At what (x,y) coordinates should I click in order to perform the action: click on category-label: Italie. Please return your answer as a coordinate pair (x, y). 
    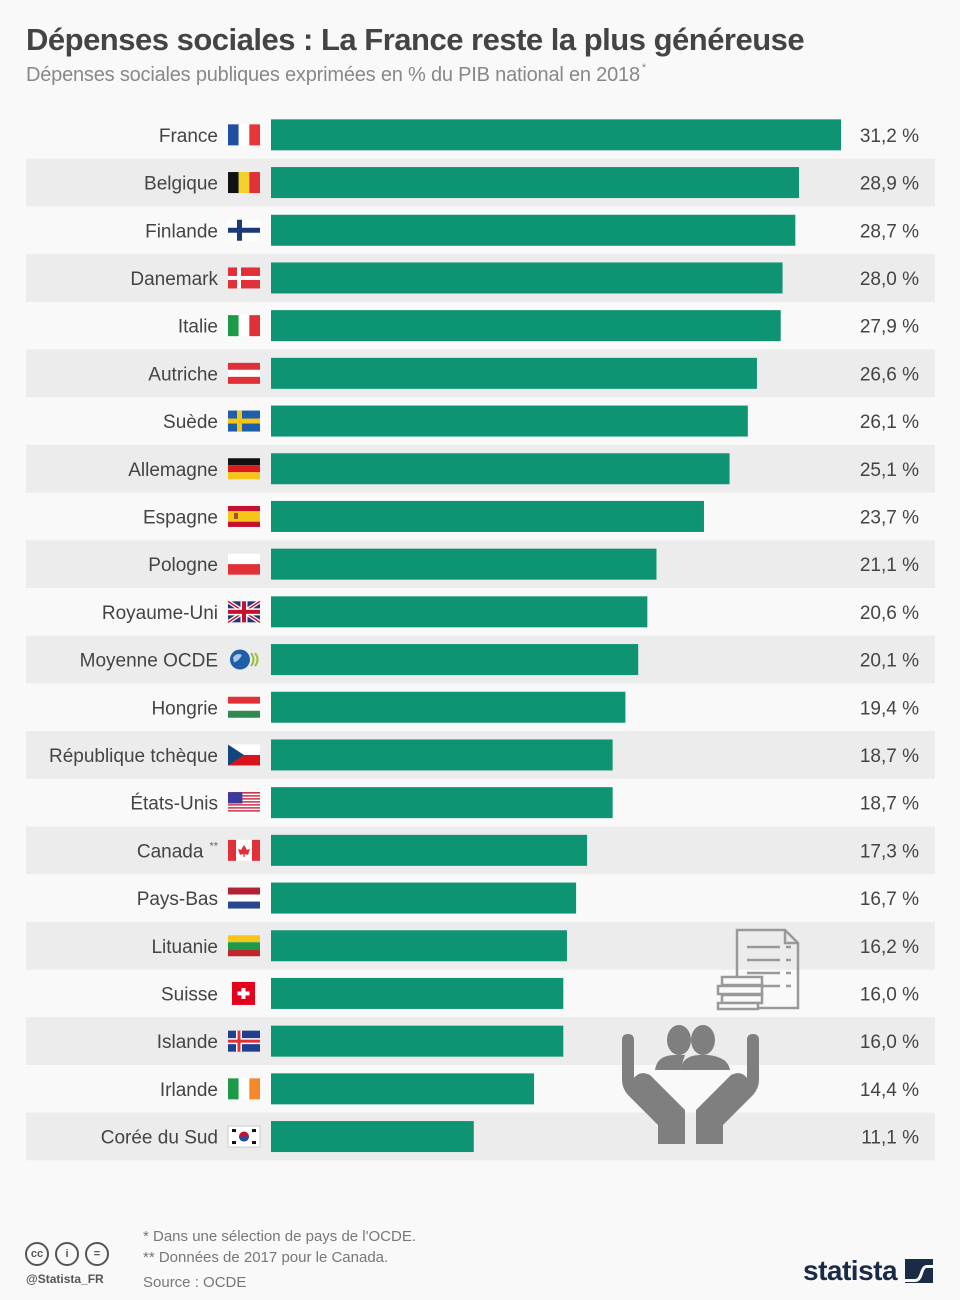
    Looking at the image, I should click on (198, 327).